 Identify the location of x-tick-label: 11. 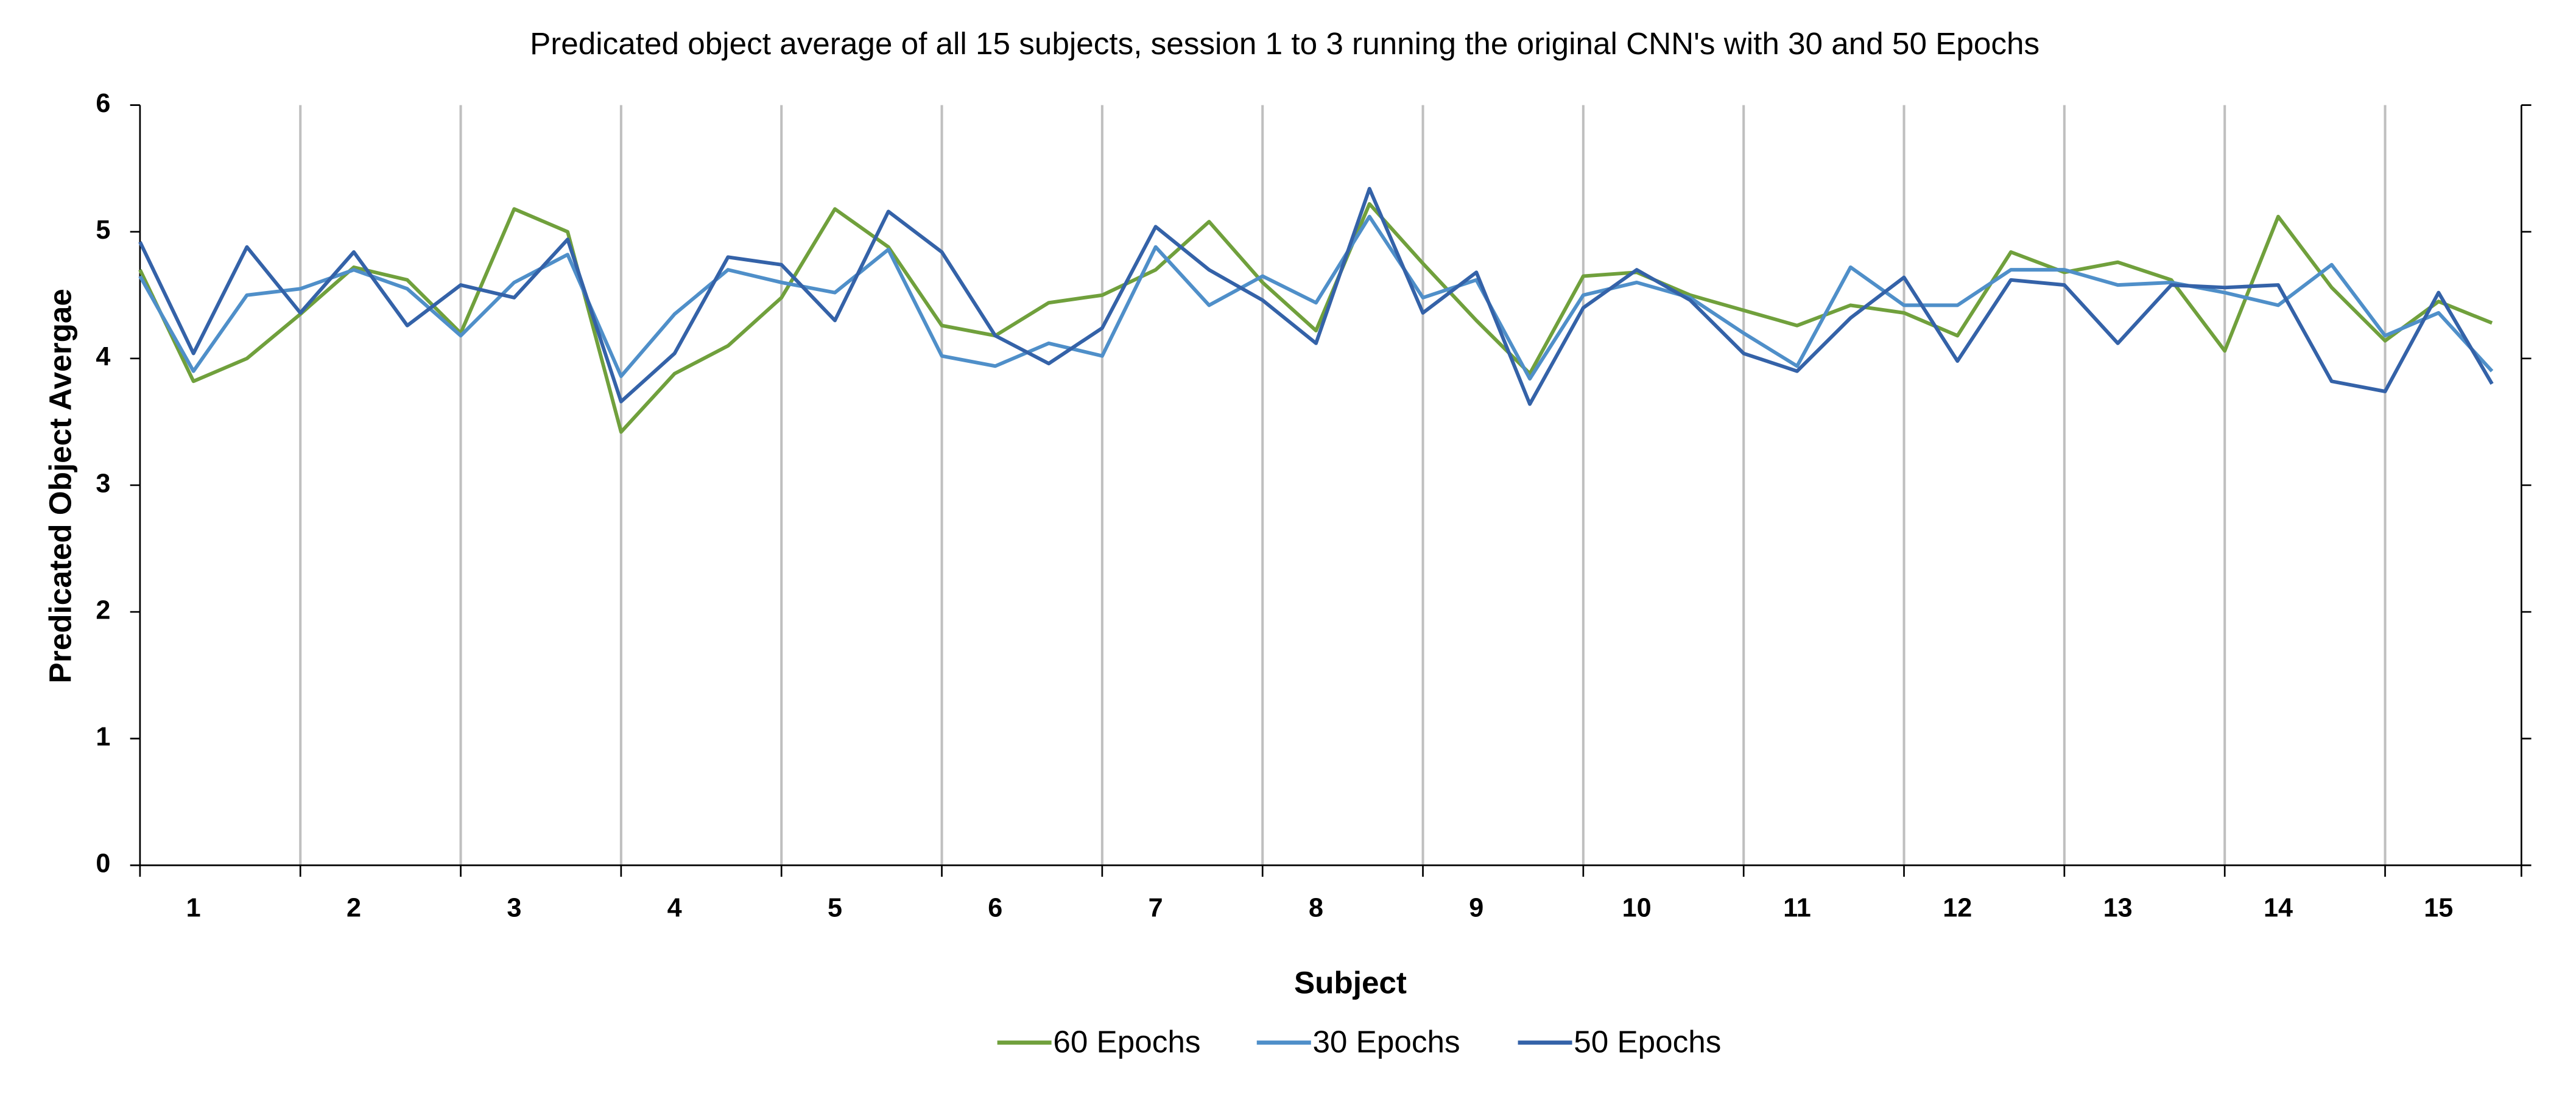
(1797, 908).